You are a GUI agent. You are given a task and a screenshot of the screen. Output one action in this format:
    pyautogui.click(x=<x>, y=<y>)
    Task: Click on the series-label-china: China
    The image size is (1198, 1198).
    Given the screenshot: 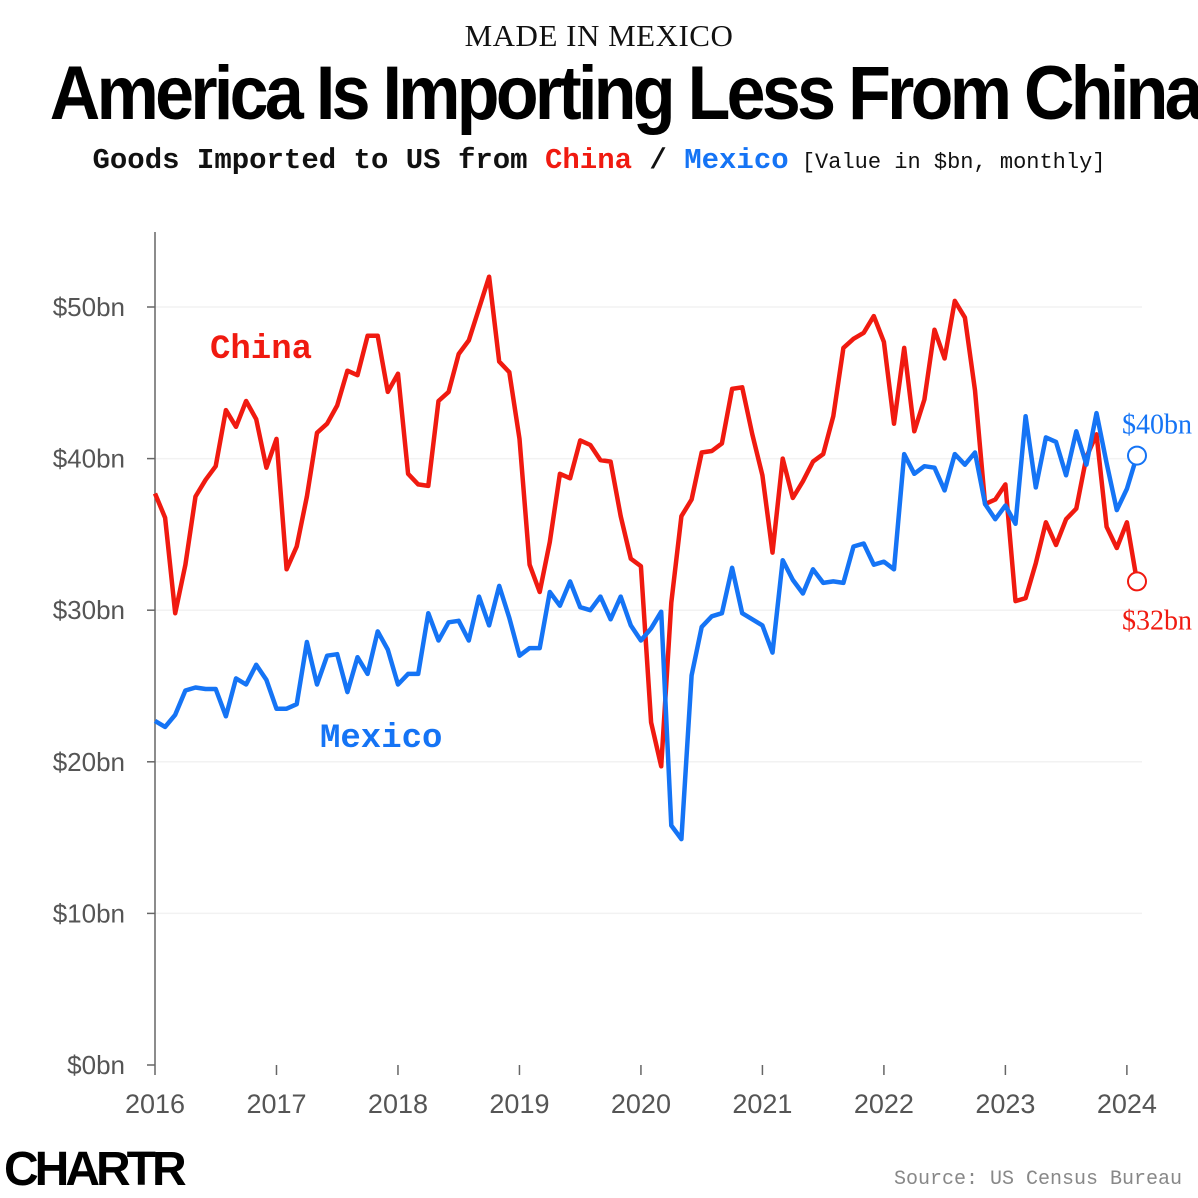 What is the action you would take?
    pyautogui.click(x=261, y=350)
    